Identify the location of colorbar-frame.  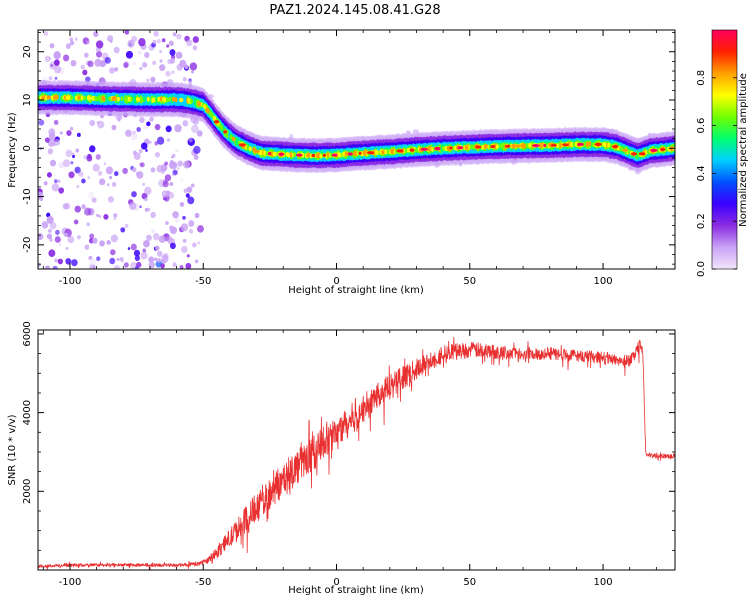
(724, 149).